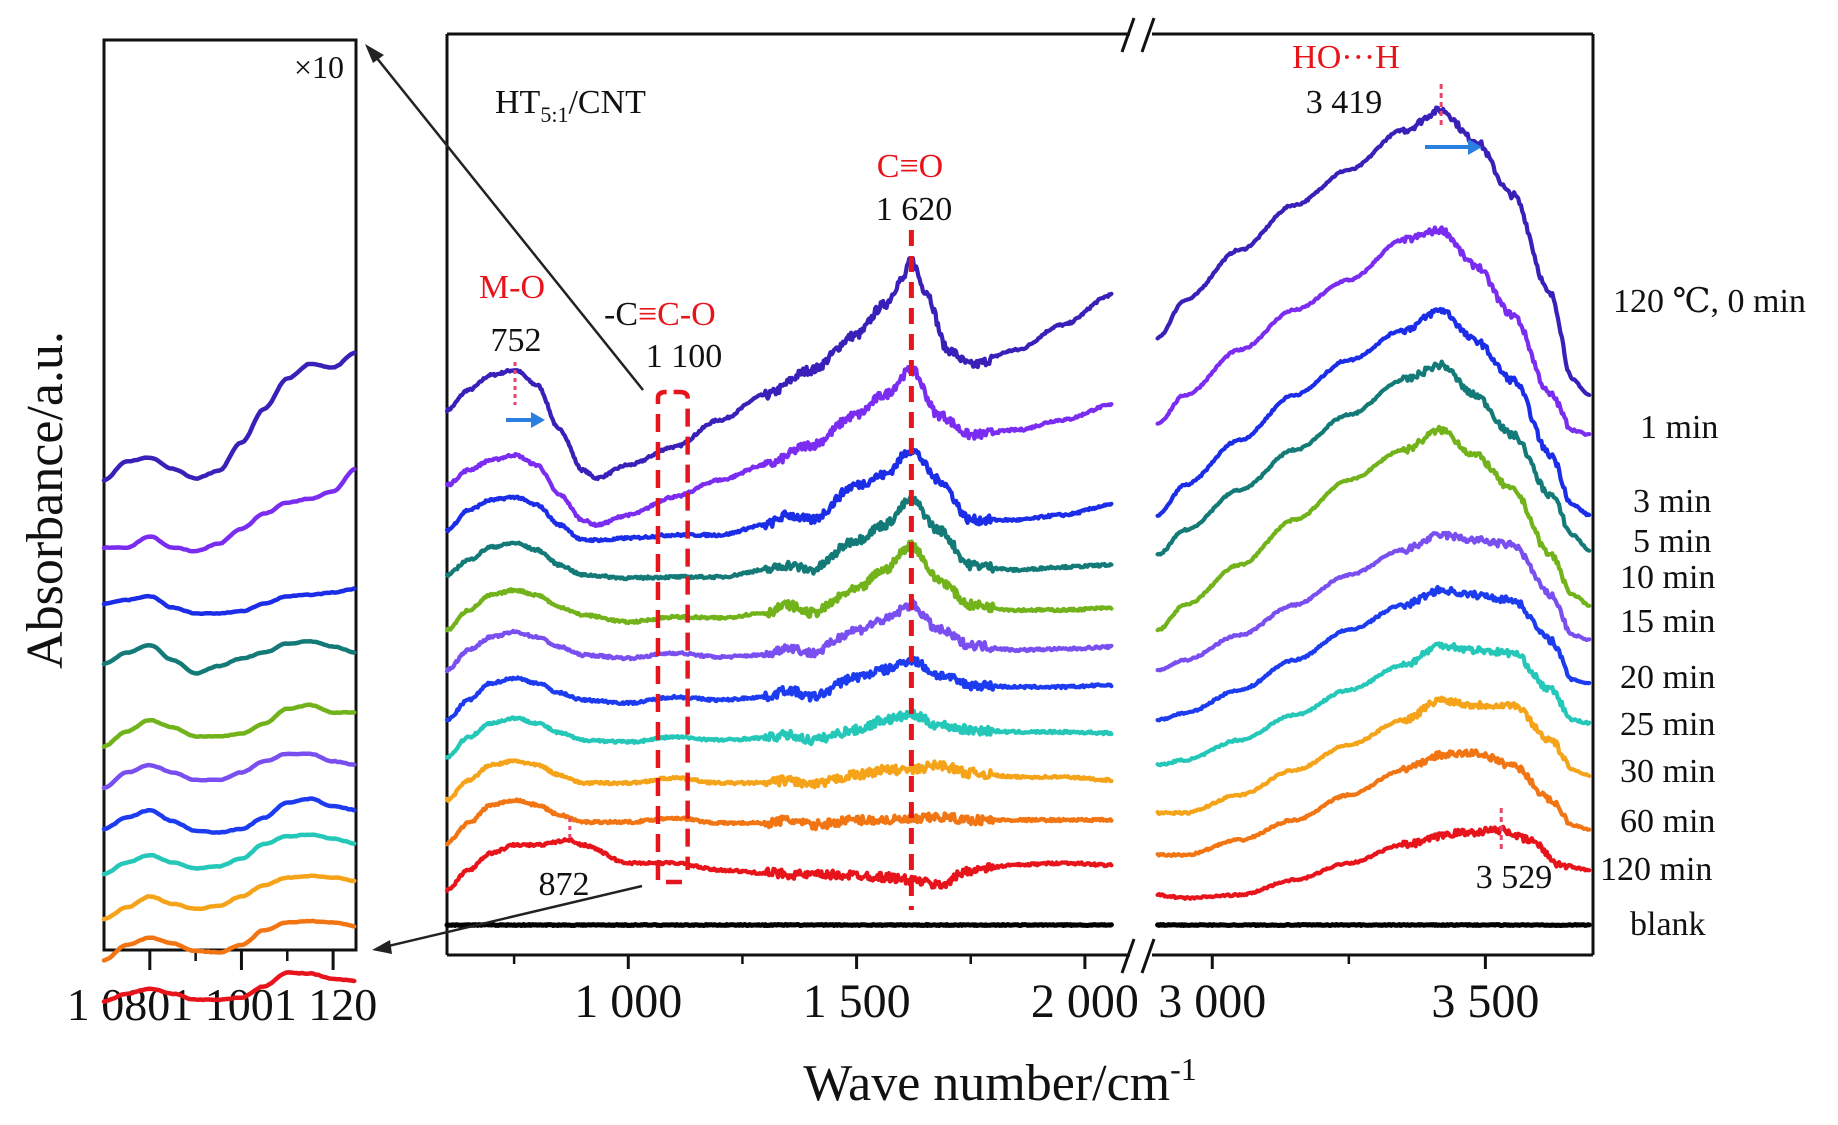 This screenshot has height=1125, width=1838. I want to click on series-label: 60 min, so click(1667, 821).